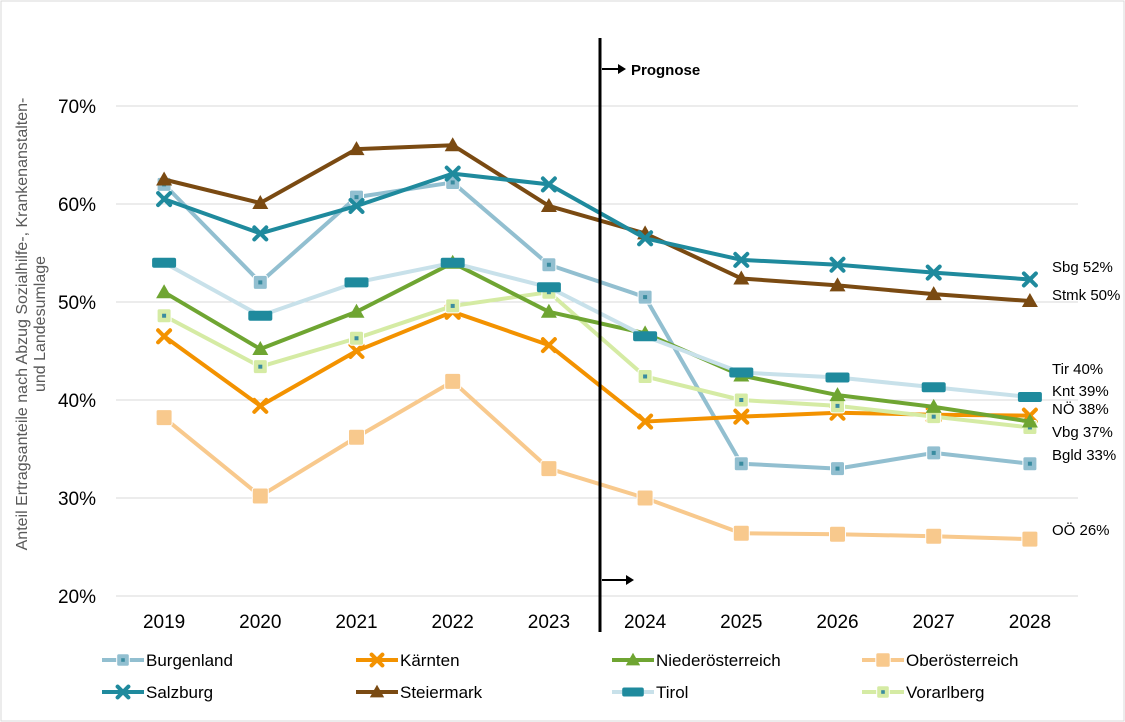 This screenshot has height=722, width=1125. I want to click on end-label: Sbg 52%, so click(1082, 267).